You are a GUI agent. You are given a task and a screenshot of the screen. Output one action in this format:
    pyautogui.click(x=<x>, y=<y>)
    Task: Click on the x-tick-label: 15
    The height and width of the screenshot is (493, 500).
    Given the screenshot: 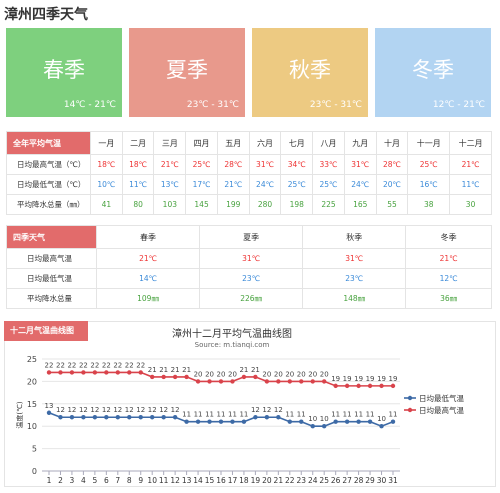 What is the action you would take?
    pyautogui.click(x=210, y=480)
    